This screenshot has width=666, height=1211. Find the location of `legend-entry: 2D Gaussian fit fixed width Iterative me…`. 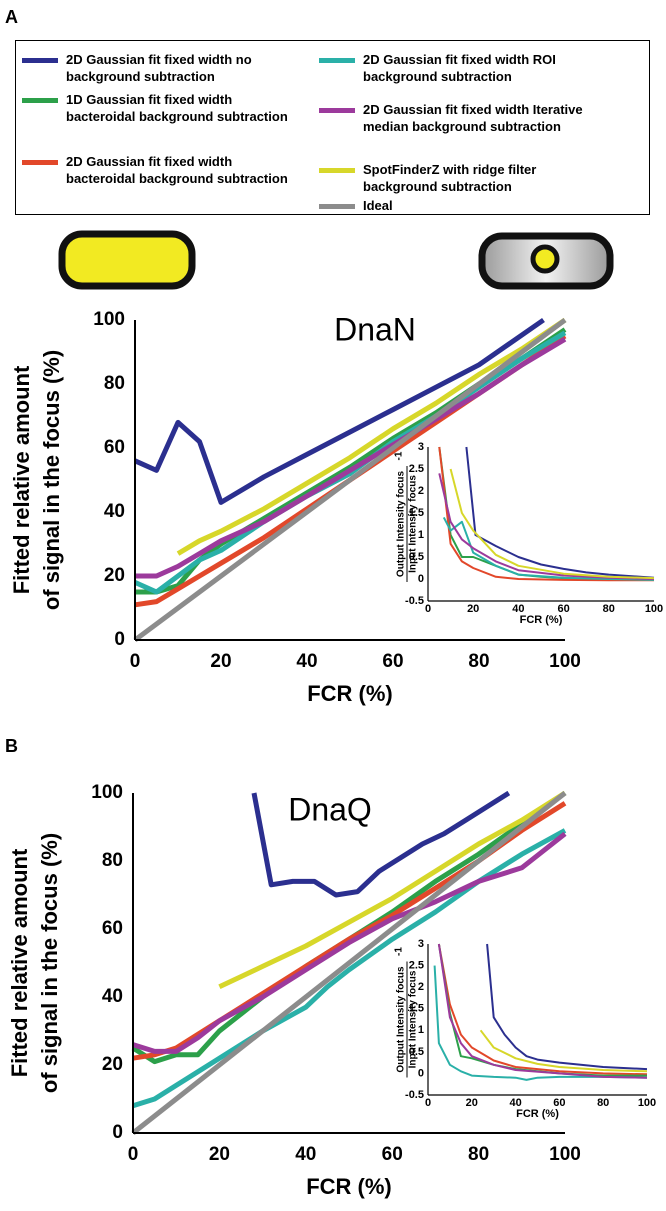

legend-entry: 2D Gaussian fit fixed width Iterative me… is located at coordinates (456, 118).